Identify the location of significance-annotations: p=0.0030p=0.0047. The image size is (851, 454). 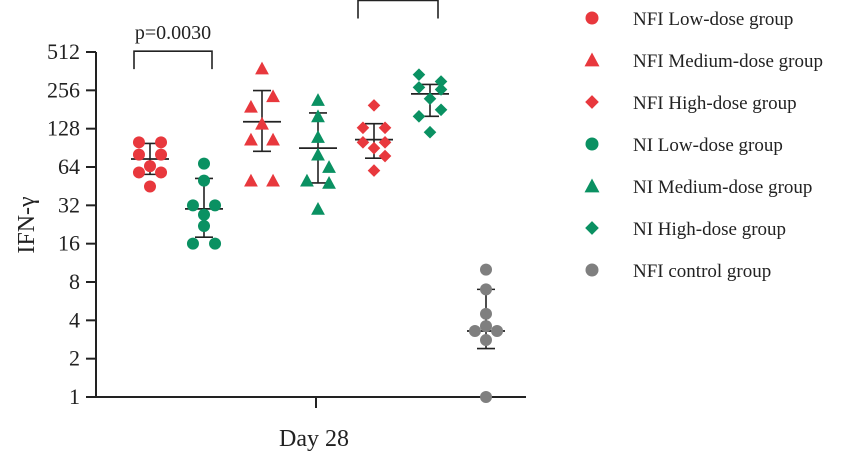
(286, 35).